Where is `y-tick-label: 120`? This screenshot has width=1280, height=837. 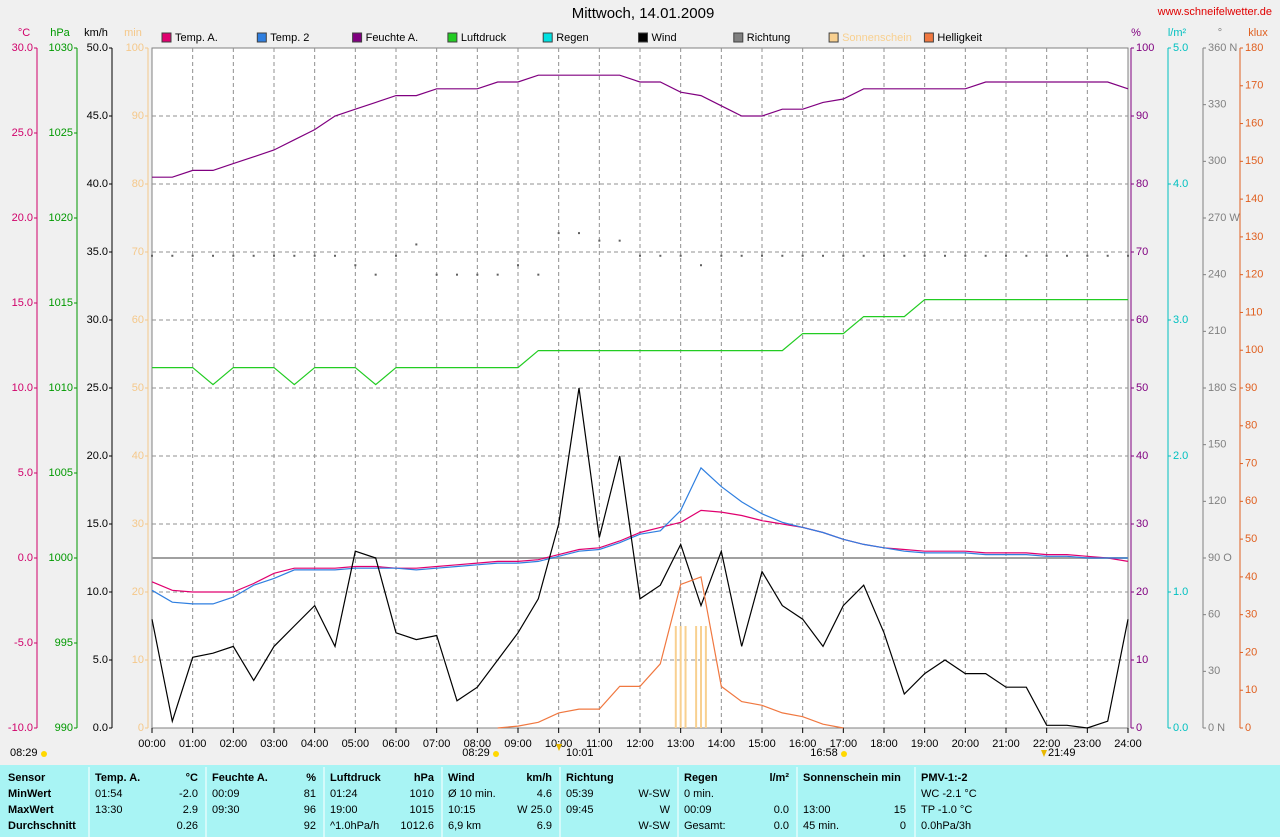 y-tick-label: 120 is located at coordinates (1217, 501).